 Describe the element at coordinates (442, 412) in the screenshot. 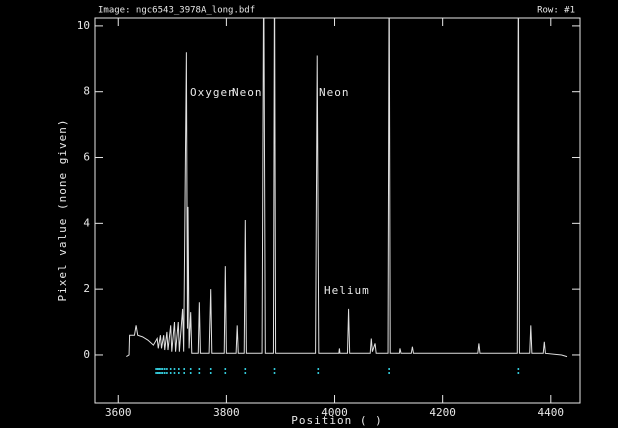

I see `x-tick-label: 4200` at that location.